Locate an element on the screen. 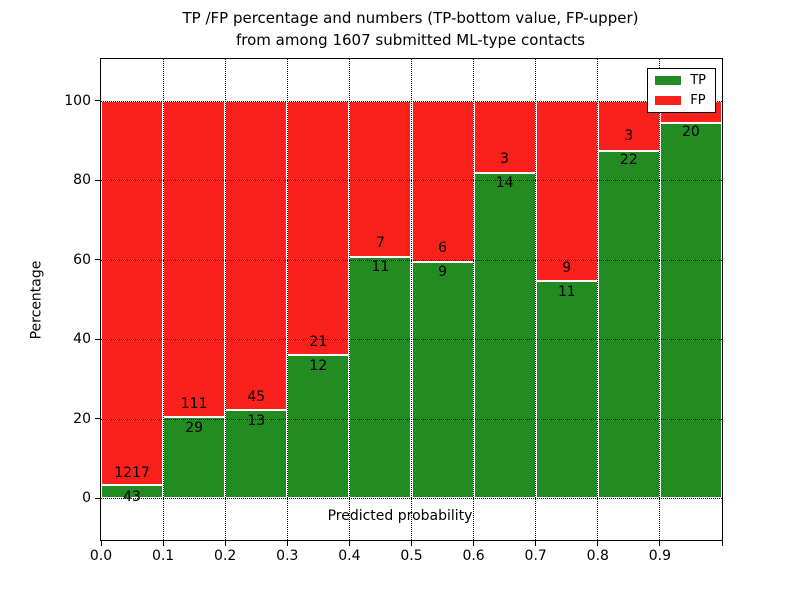 The image size is (800, 600). x-tick-label: 0.6 is located at coordinates (473, 556).